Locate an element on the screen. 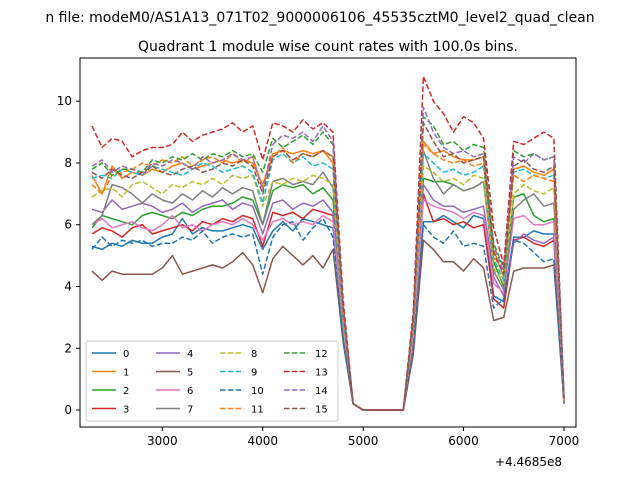 The width and height of the screenshot is (640, 480). y-tick-label: 0 is located at coordinates (68, 410).